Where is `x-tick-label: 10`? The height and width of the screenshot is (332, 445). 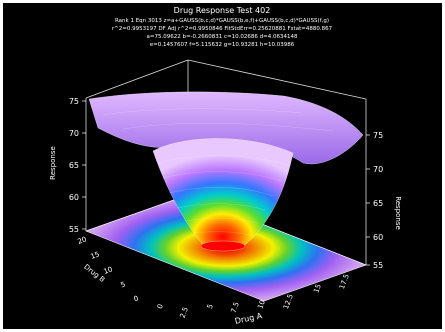 x-tick-label: 10 is located at coordinates (261, 304).